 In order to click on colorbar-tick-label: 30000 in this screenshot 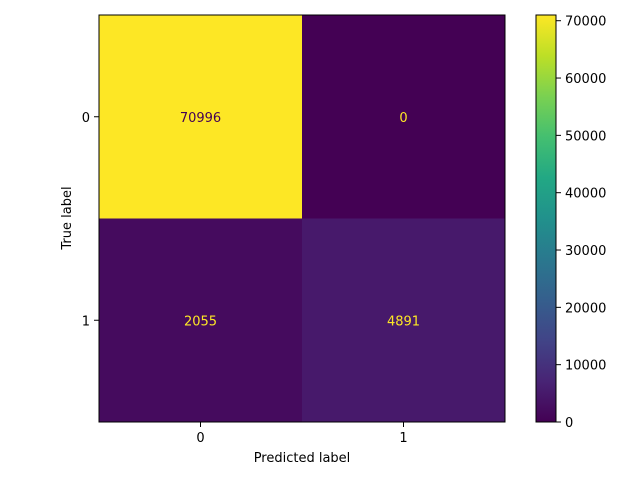, I will do `click(585, 251)`.